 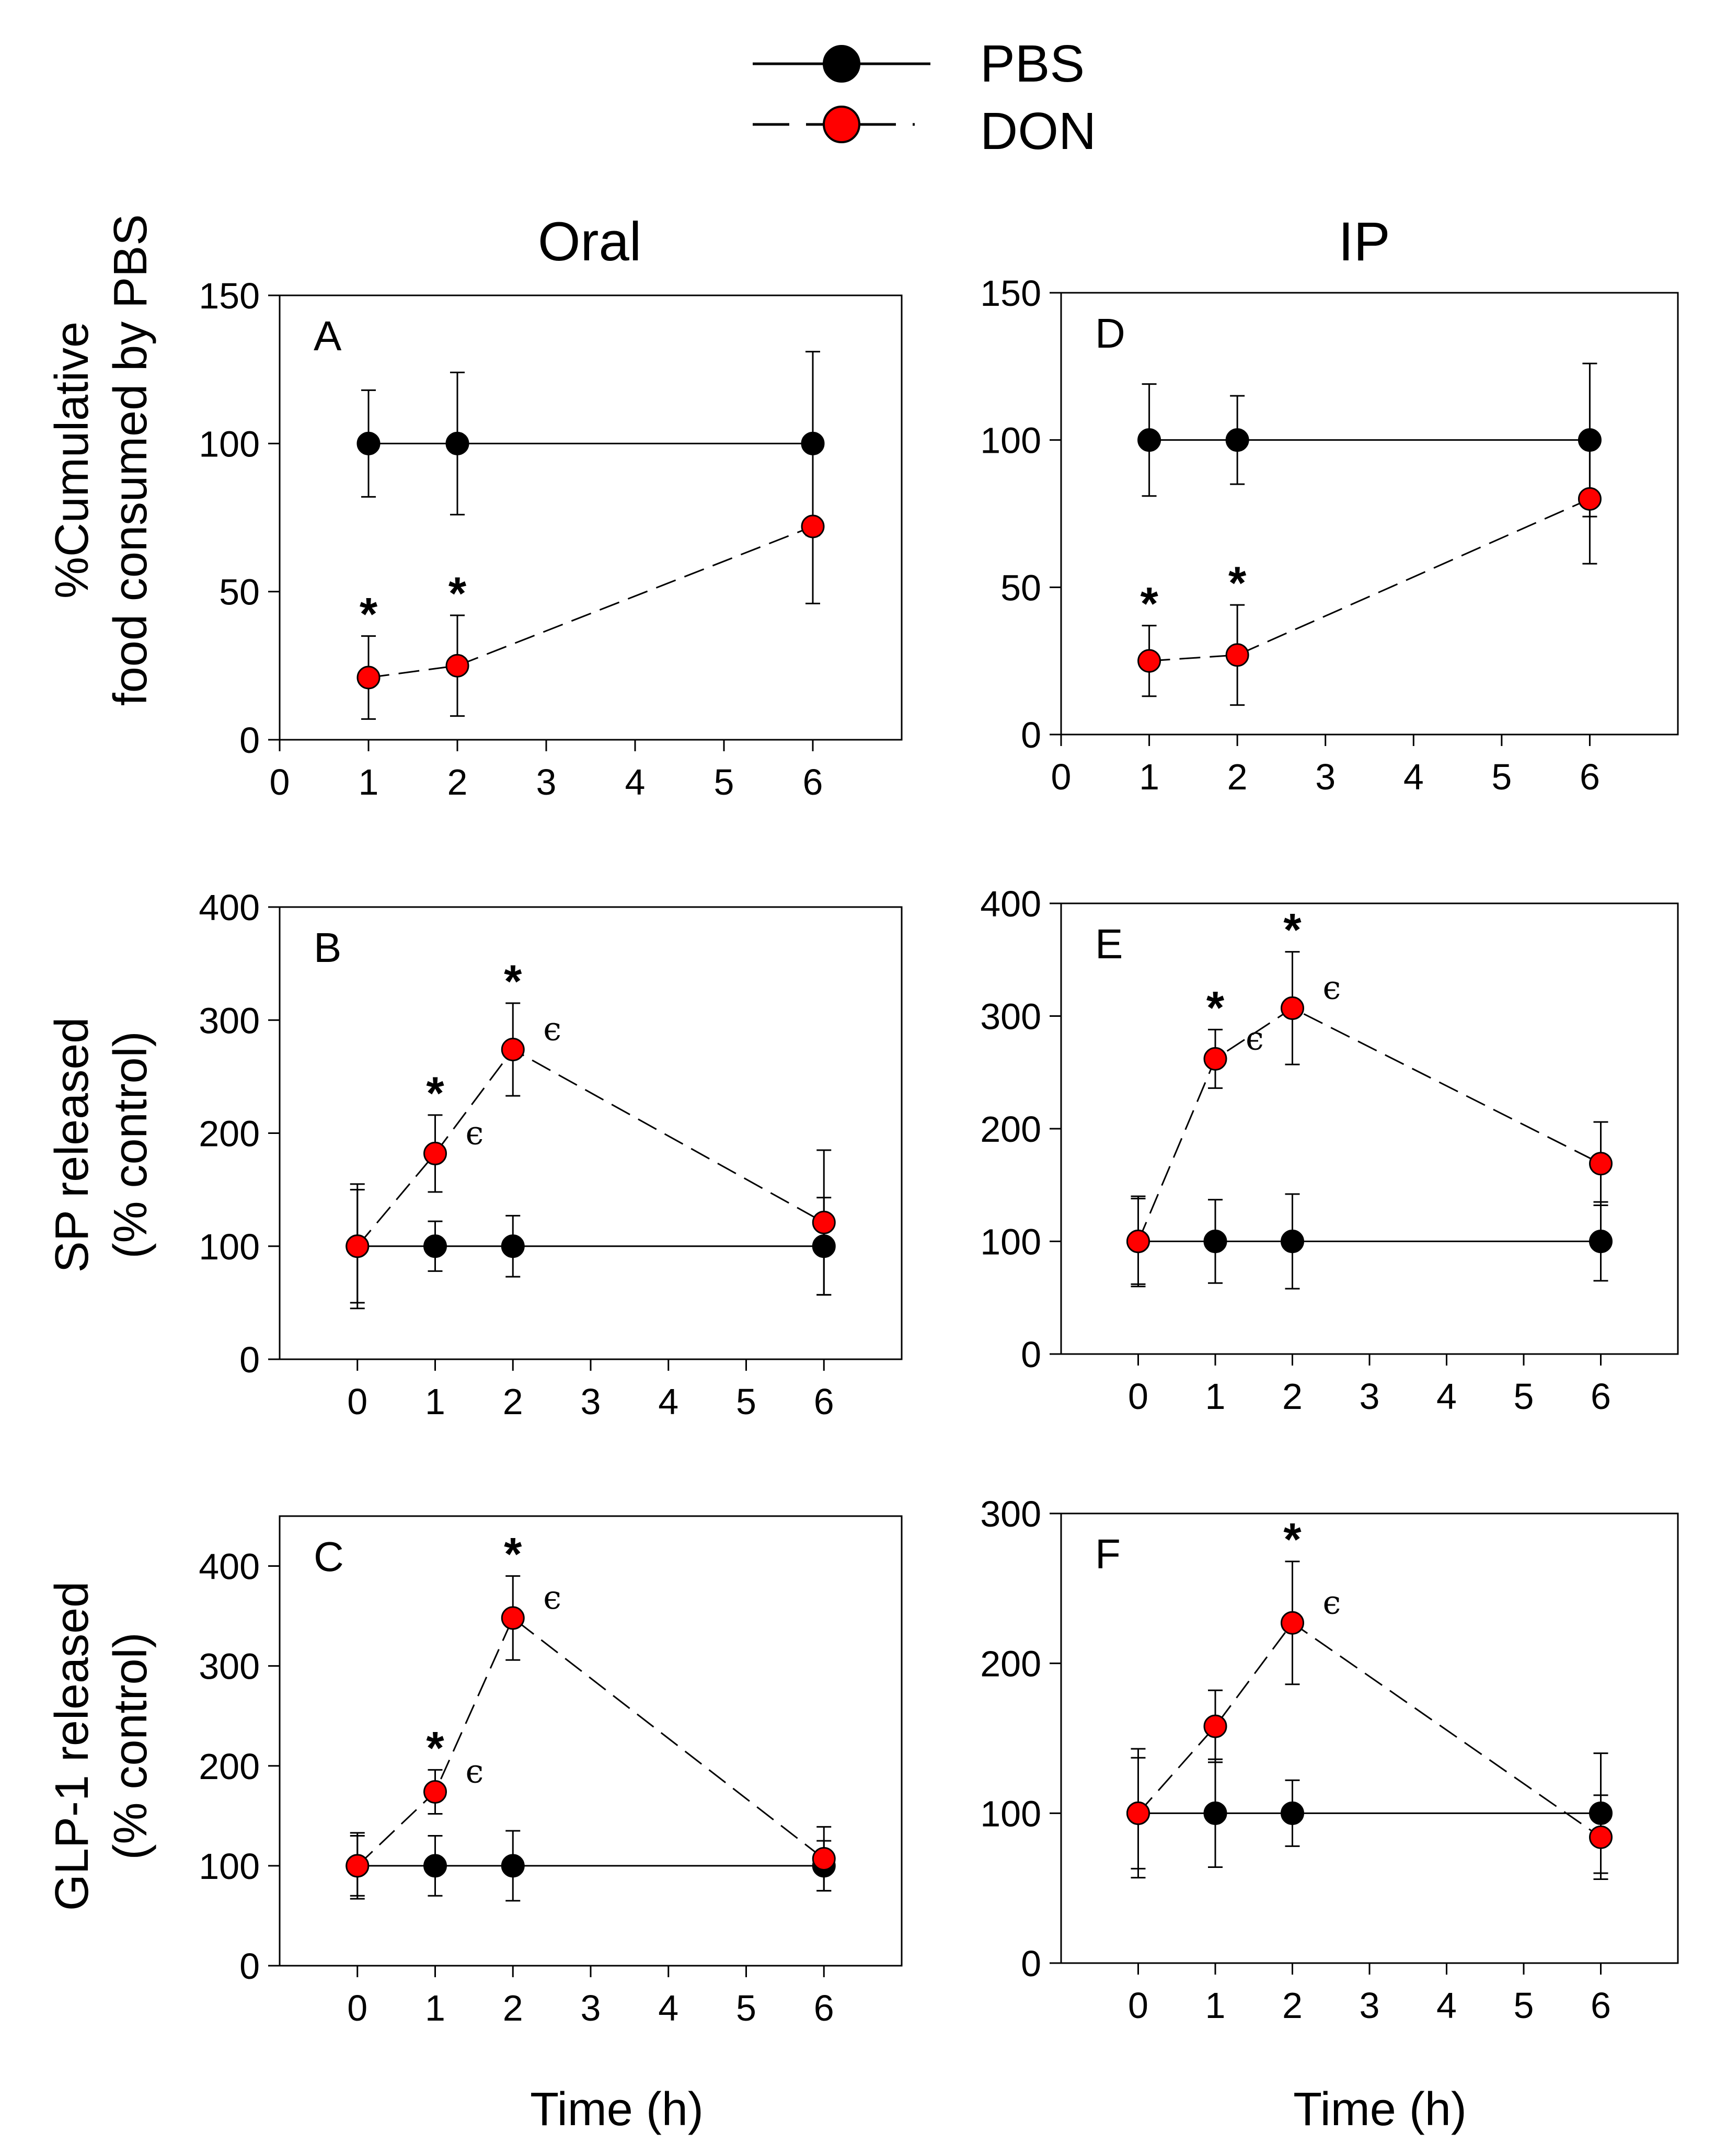 What do you see at coordinates (1011, 1242) in the screenshot?
I see `panel-e-ytick-label-100: 100` at bounding box center [1011, 1242].